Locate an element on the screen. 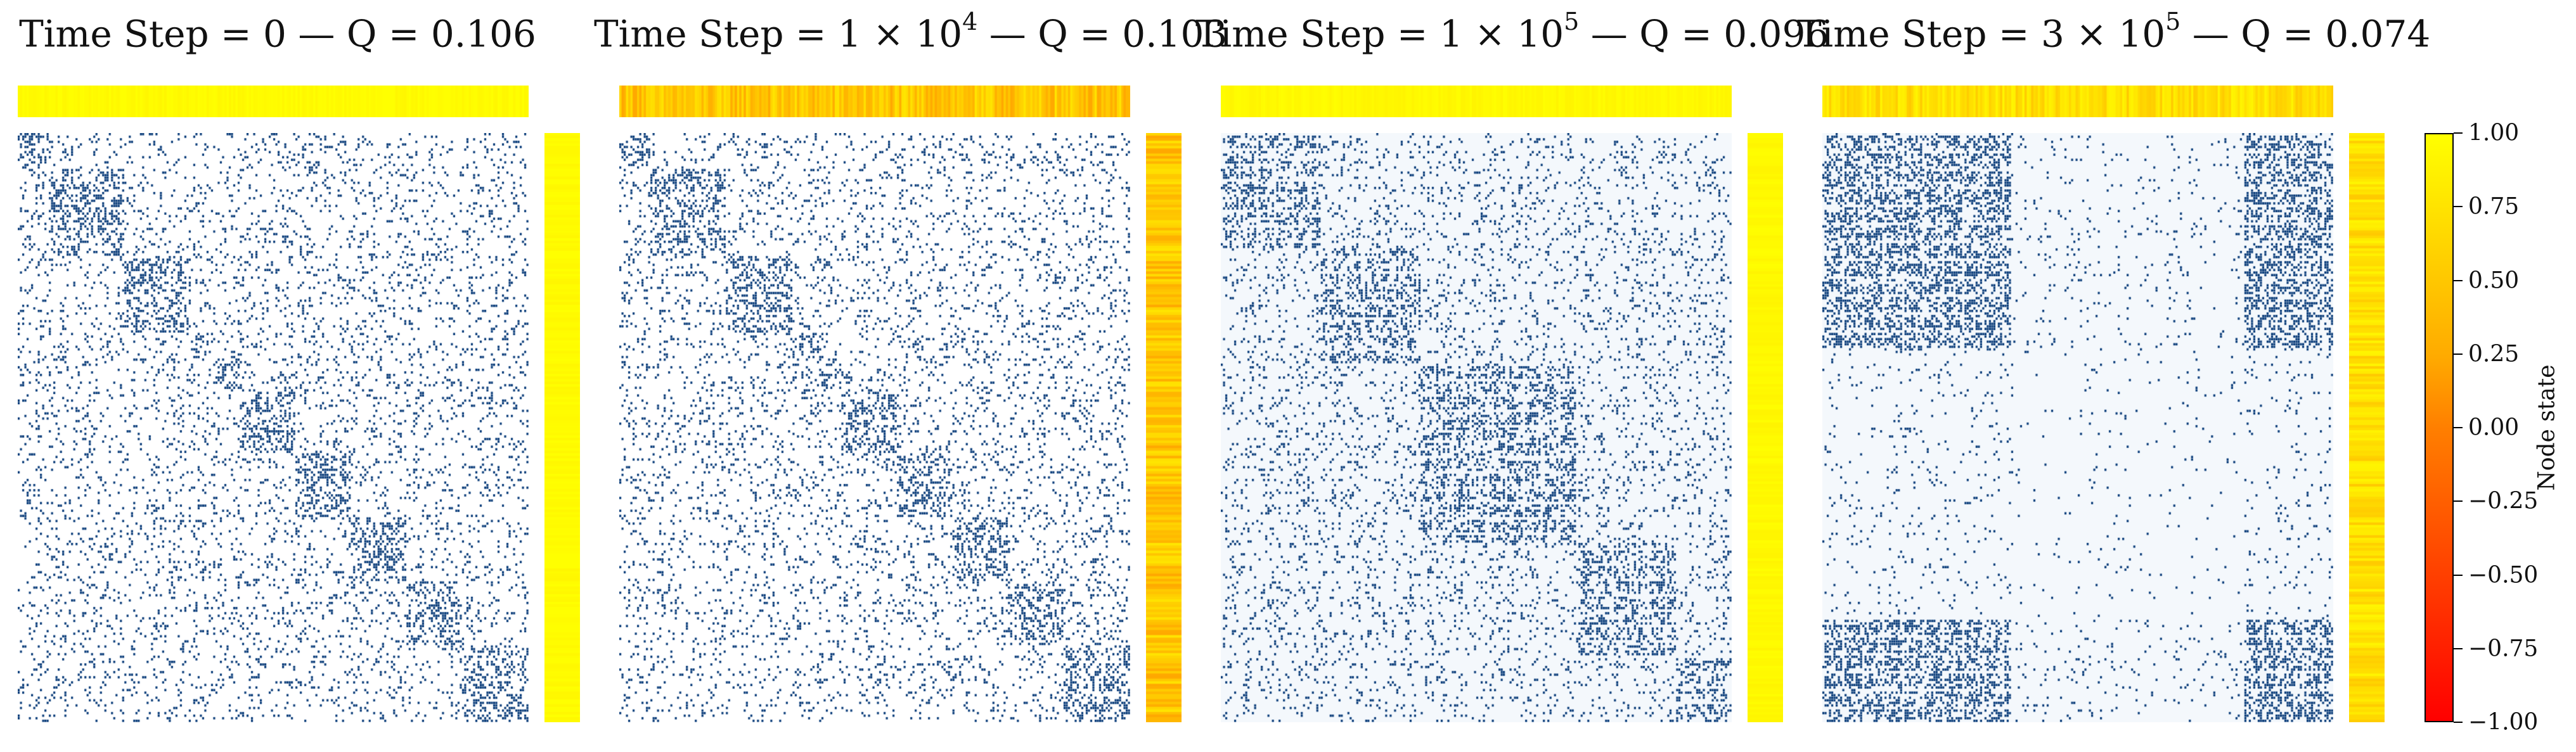 The height and width of the screenshot is (752, 2576). panel-title: Time Step = 1 × 105 — Q = 0.096 is located at coordinates (1512, 32).